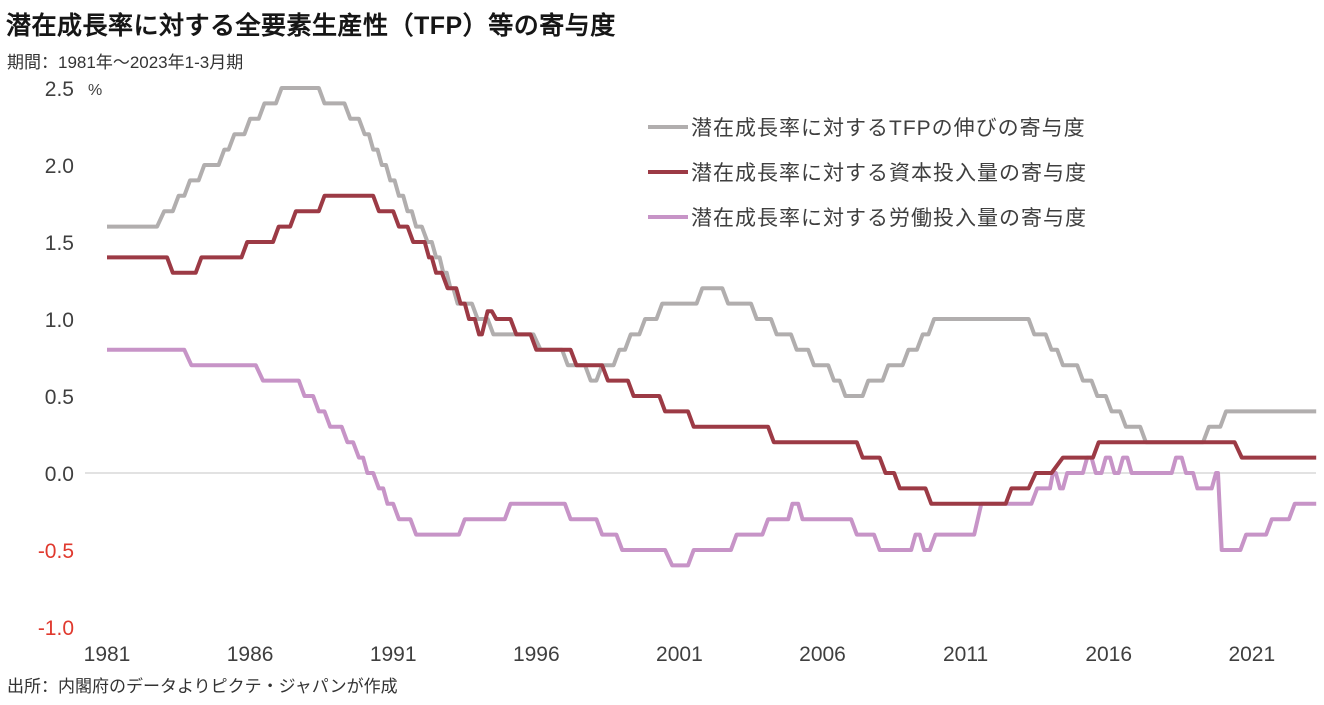 The height and width of the screenshot is (705, 1324). I want to click on y-tick-label: 2.5, so click(59, 89).